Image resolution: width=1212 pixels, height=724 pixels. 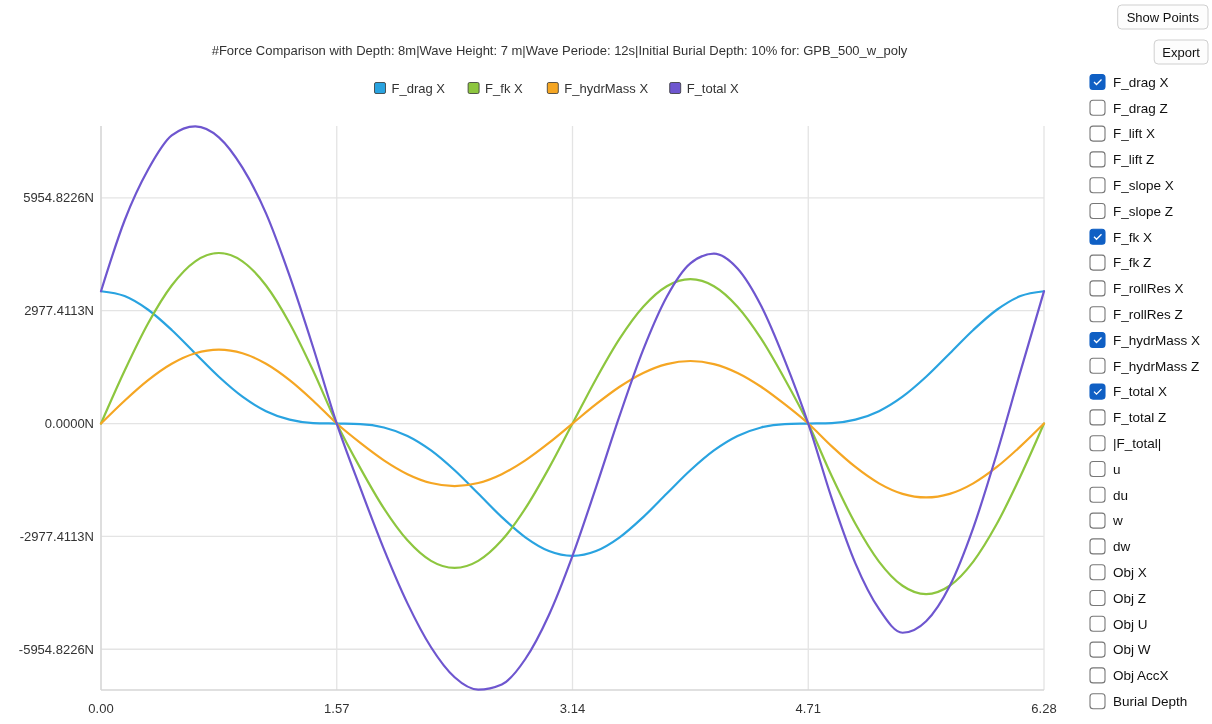 I want to click on text: F_slope X, so click(x=1143, y=185).